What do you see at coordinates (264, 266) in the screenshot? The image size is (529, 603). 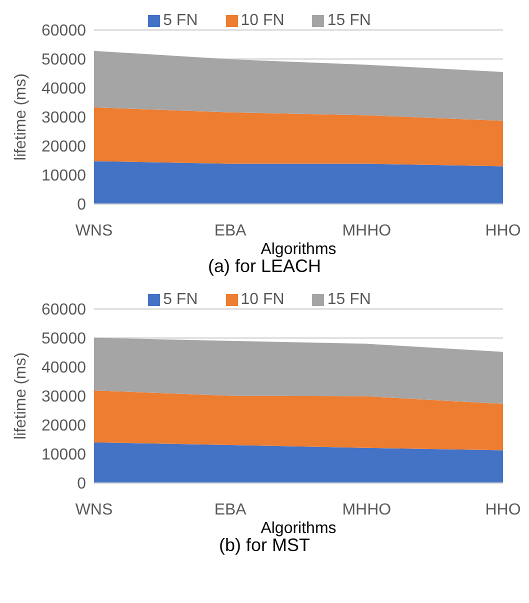 I see `text: (a) for LEACH` at bounding box center [264, 266].